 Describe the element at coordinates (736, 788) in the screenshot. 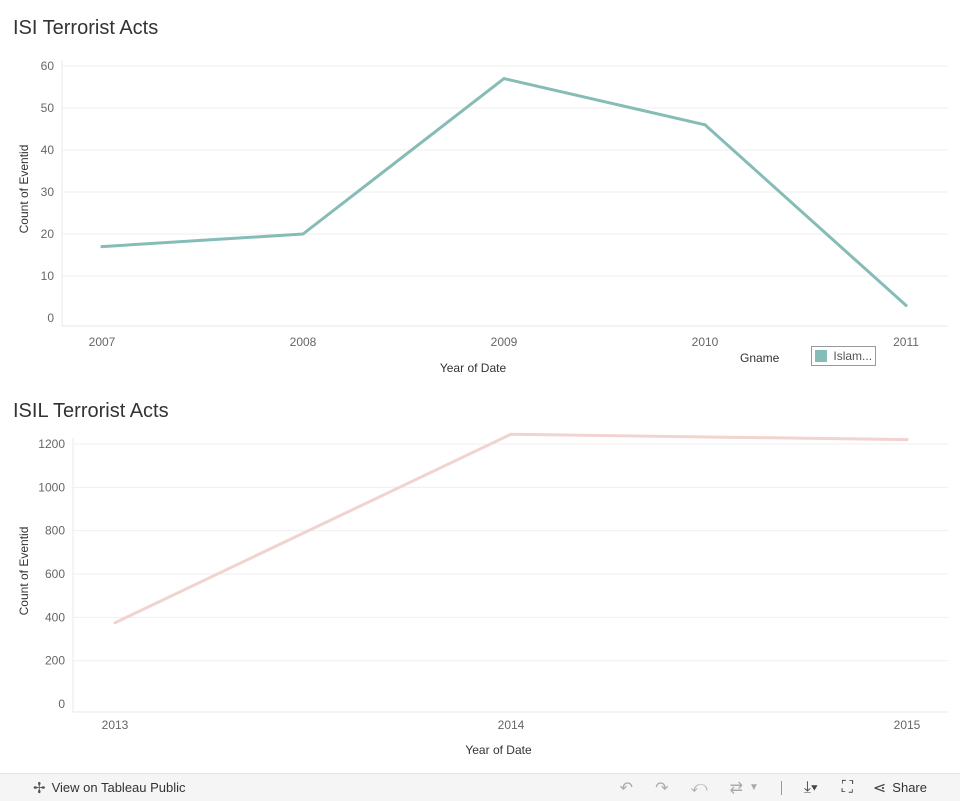

I see `refresh-icon: ⇄` at that location.